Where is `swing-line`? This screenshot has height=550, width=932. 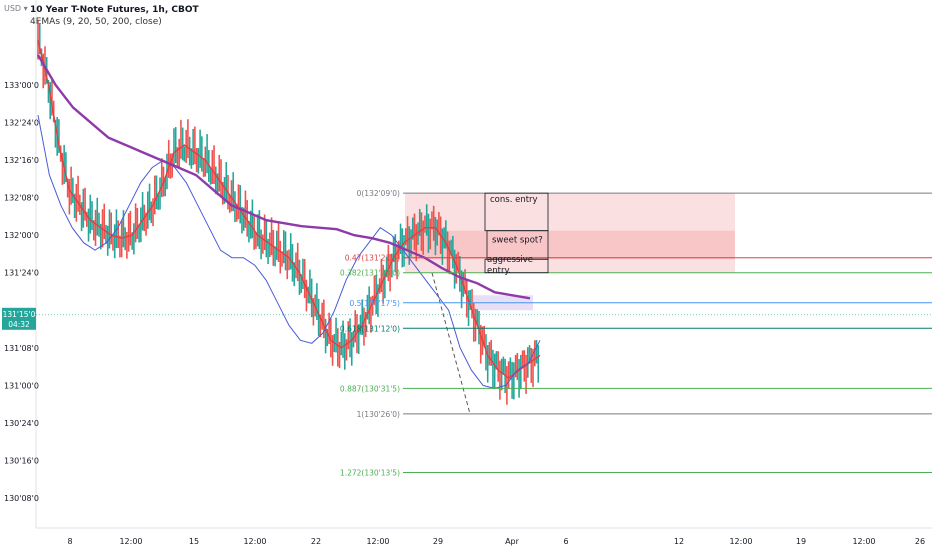 swing-line is located at coordinates (451, 343).